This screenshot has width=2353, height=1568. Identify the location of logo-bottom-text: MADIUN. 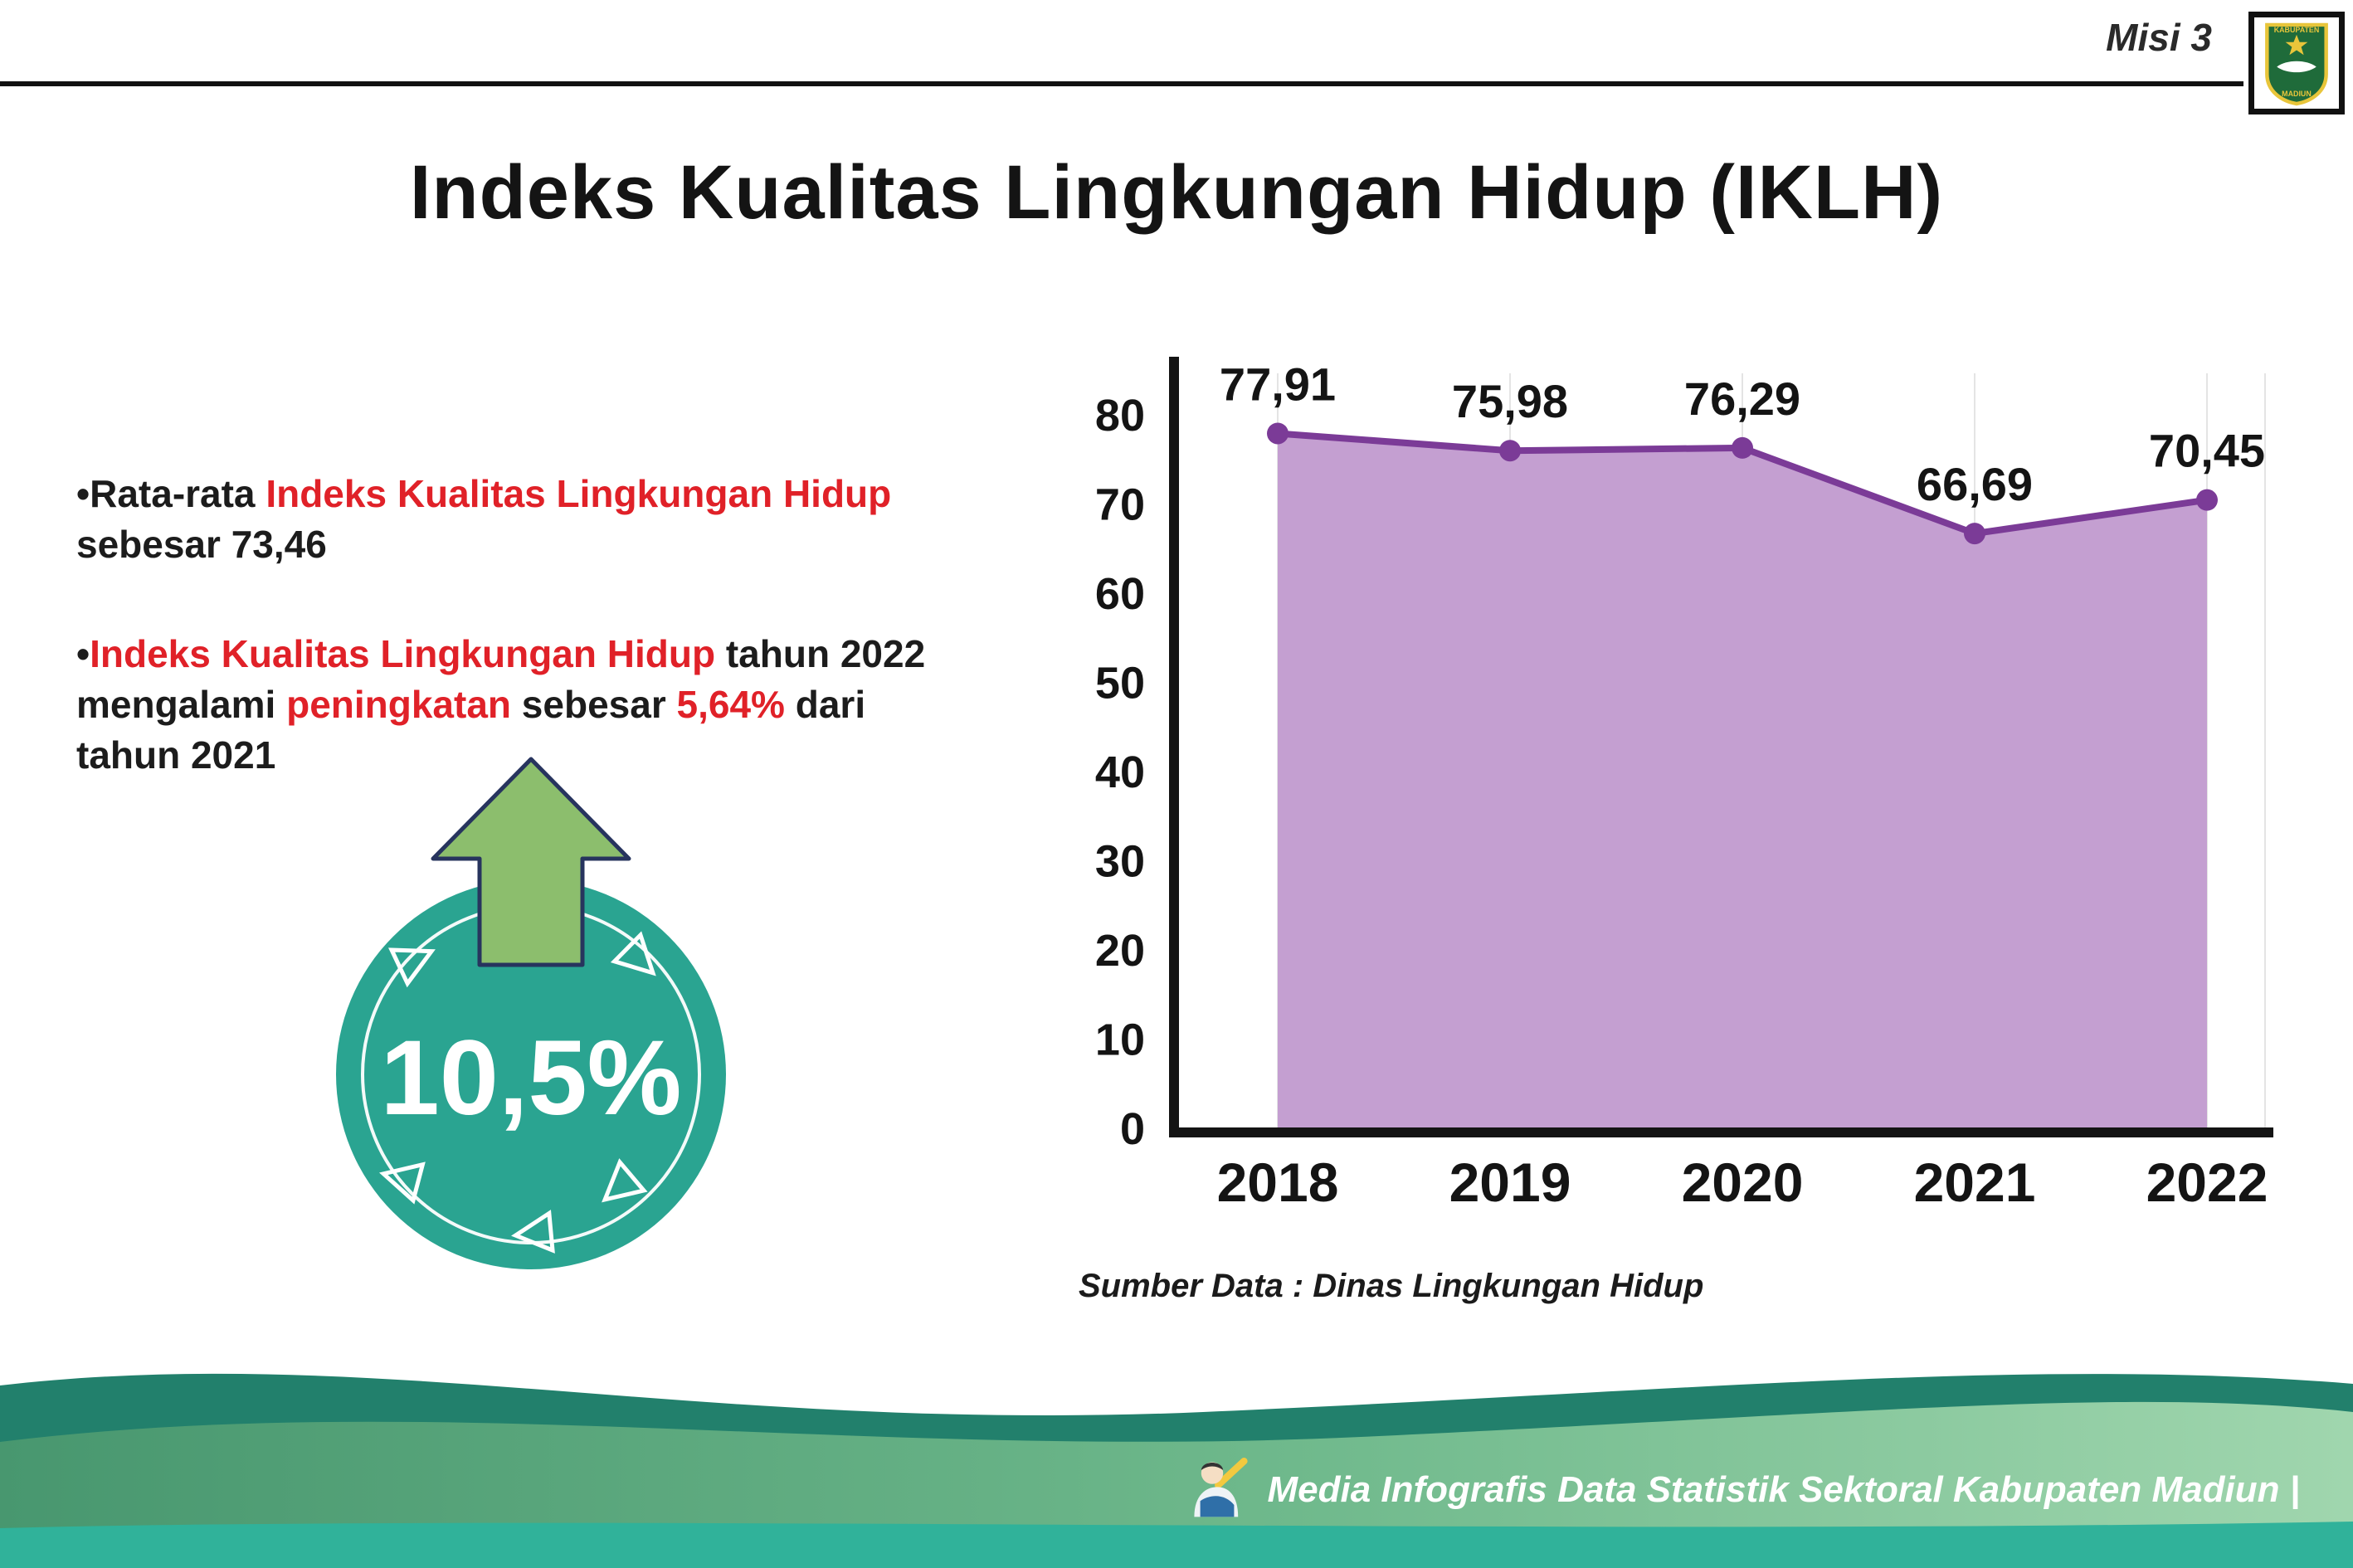
(2297, 94).